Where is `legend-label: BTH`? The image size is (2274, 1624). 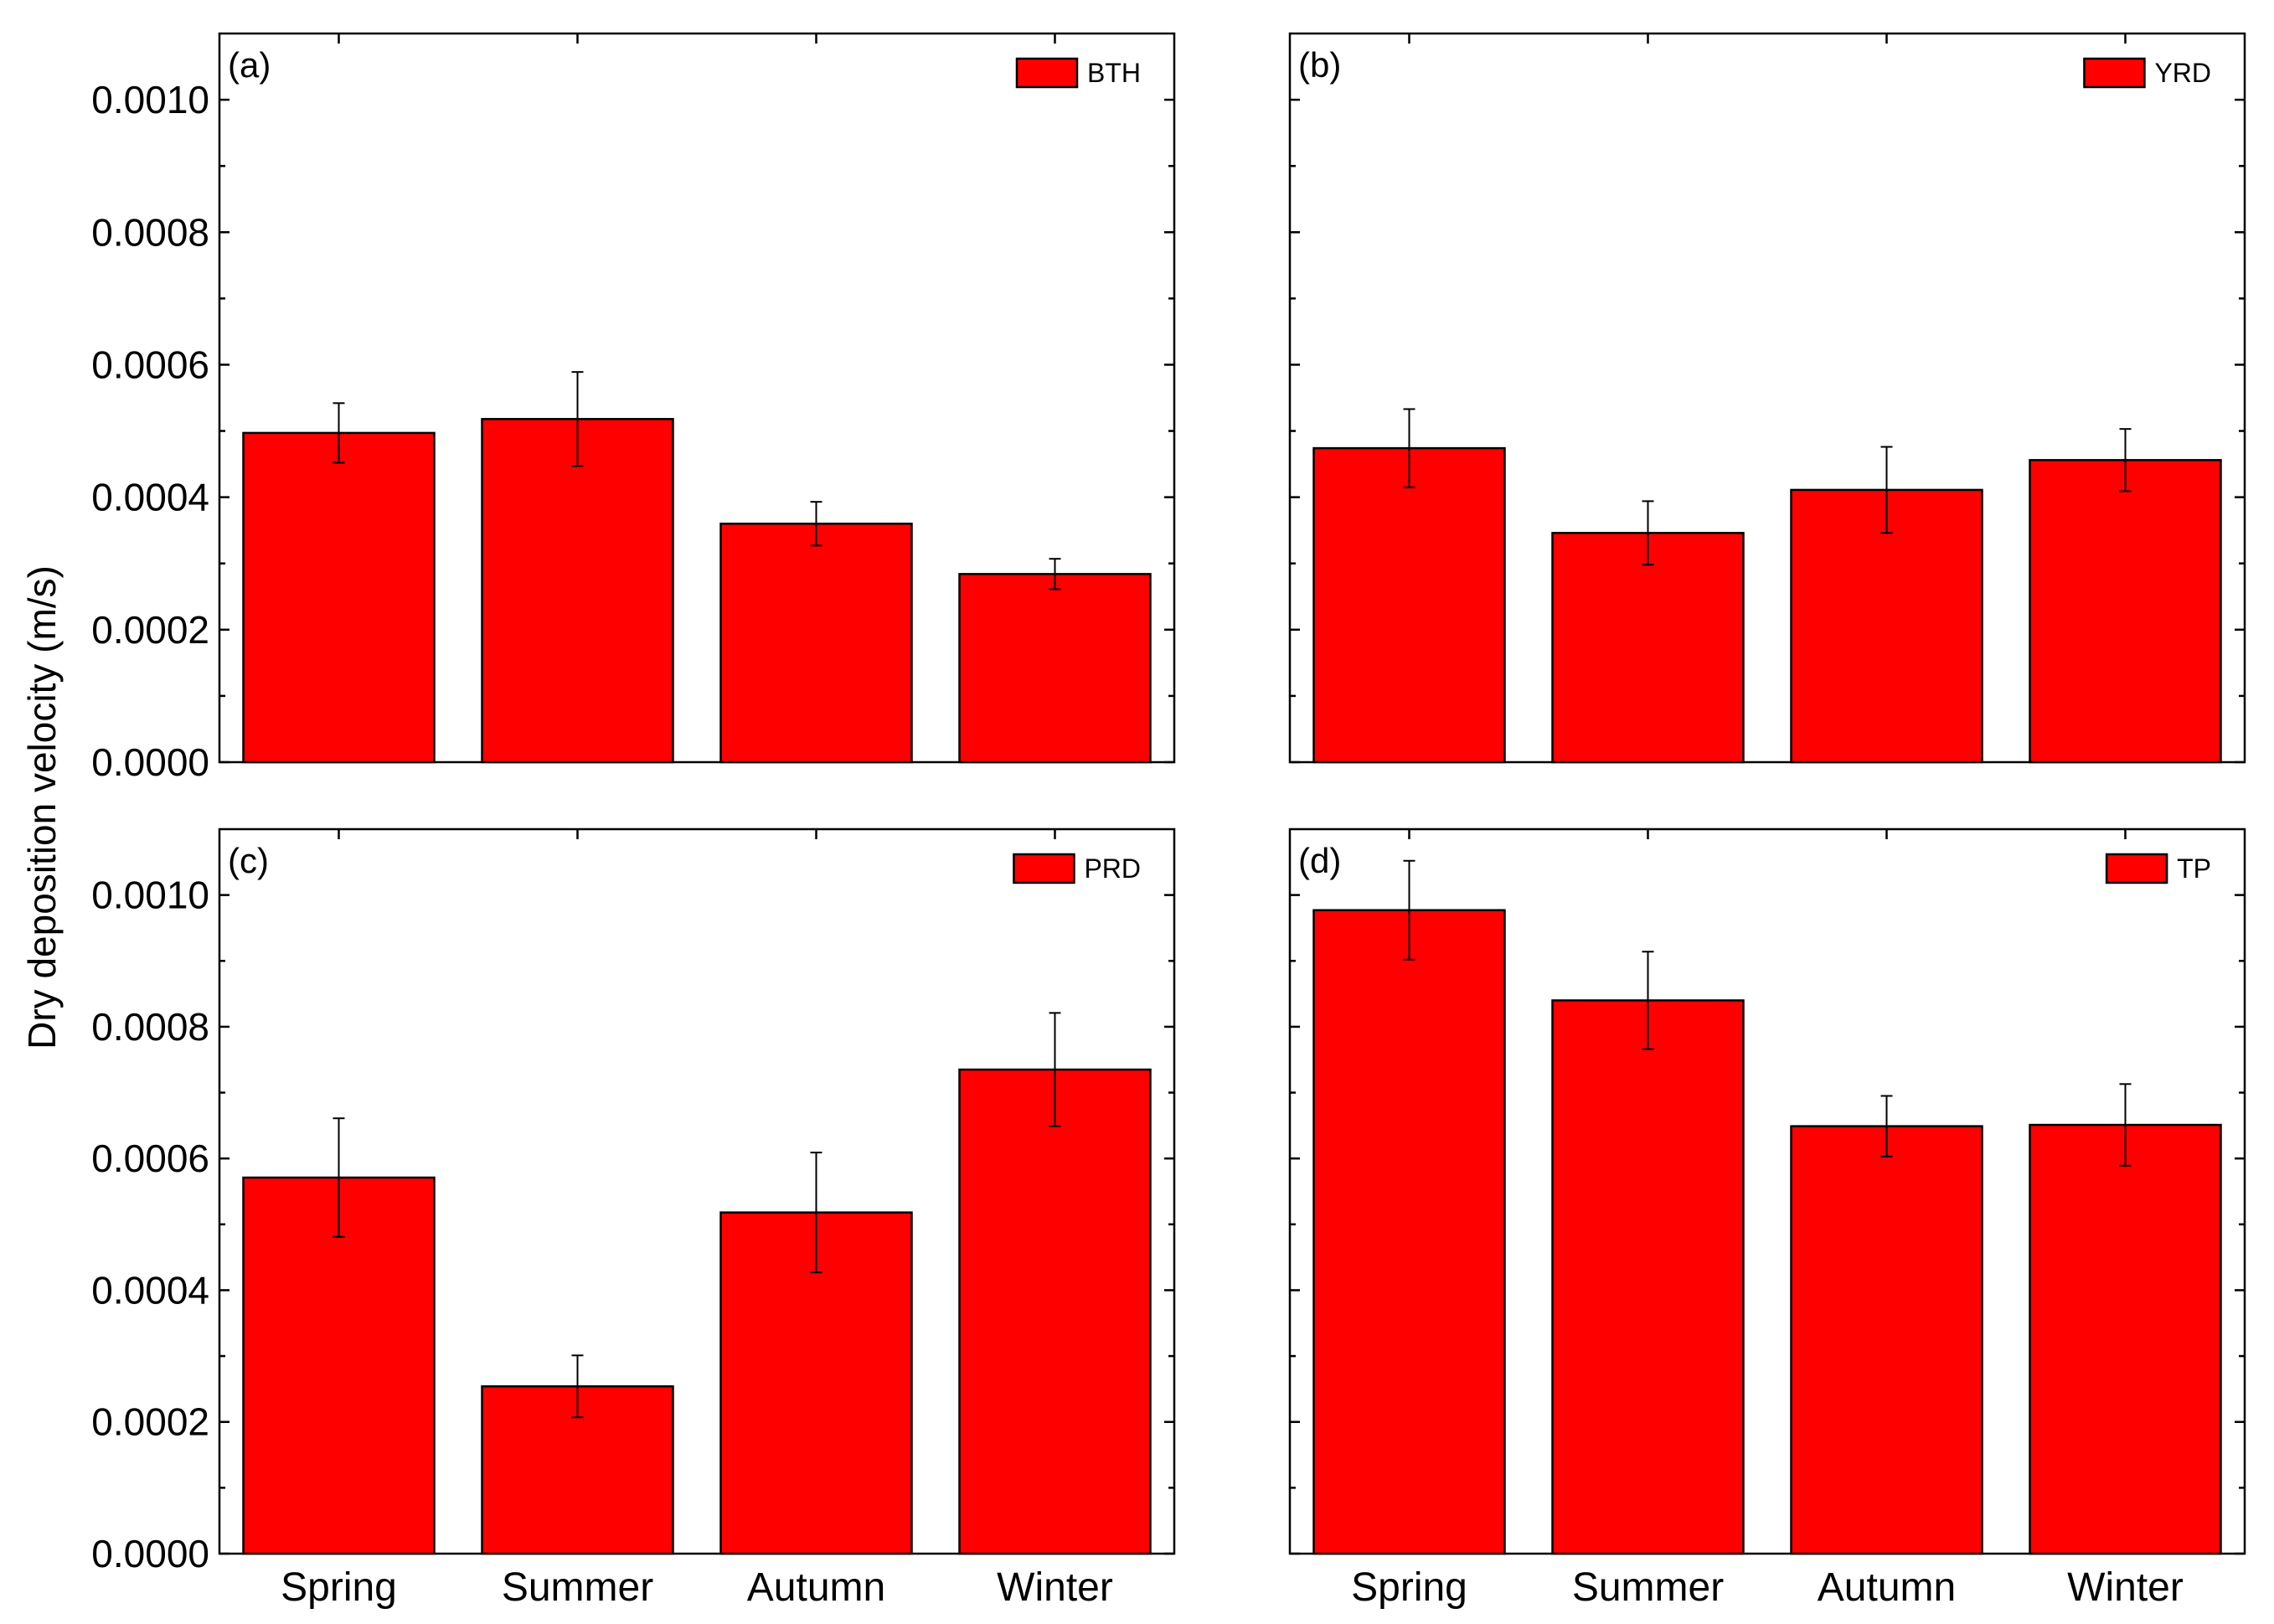 legend-label: BTH is located at coordinates (1114, 73).